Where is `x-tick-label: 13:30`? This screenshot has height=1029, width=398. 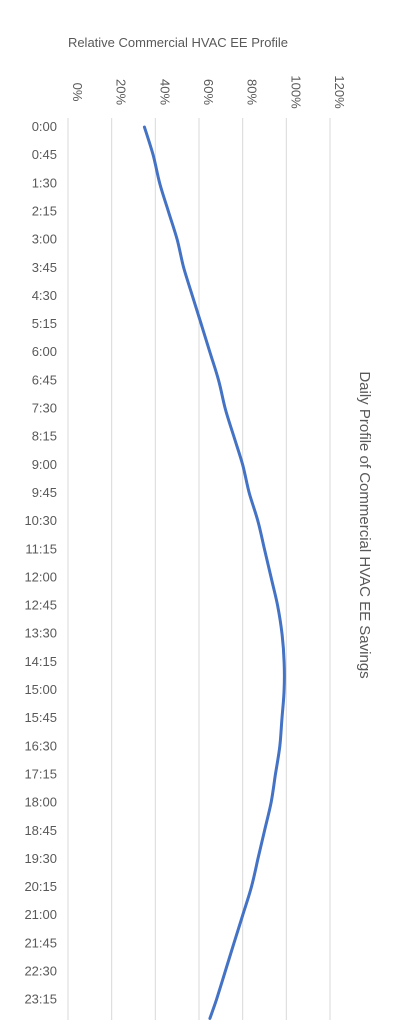
x-tick-label: 13:30 is located at coordinates (40, 633).